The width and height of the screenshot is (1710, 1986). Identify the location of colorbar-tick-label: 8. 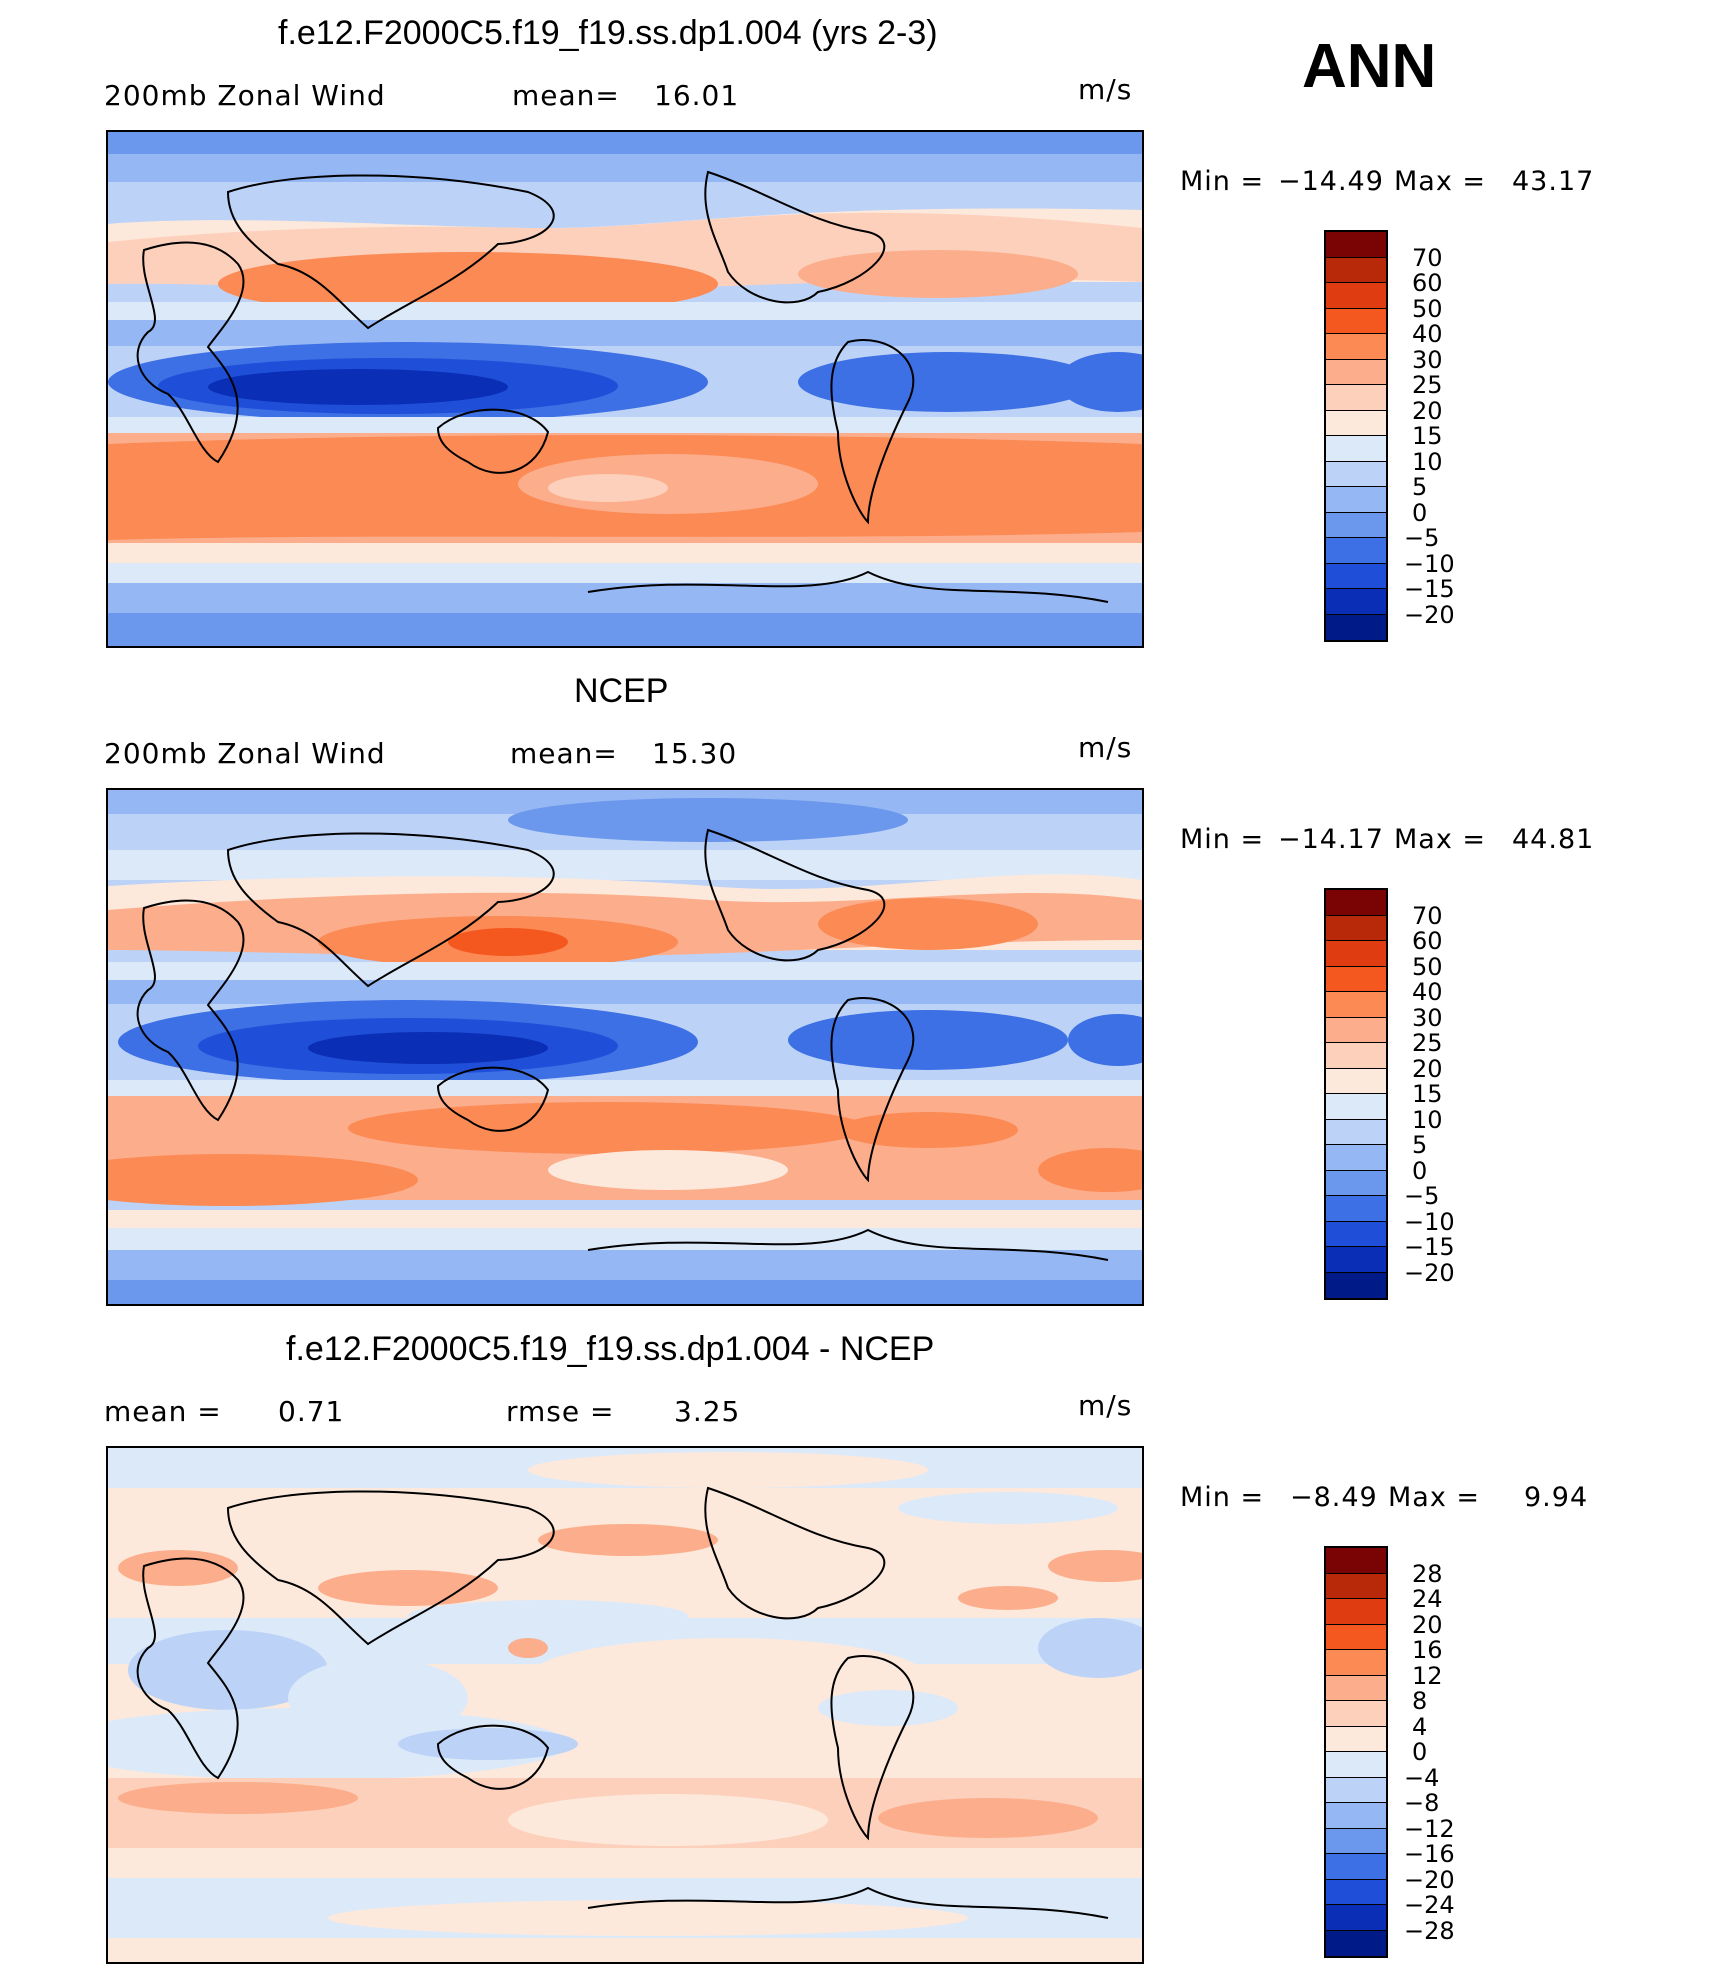
(1420, 1701).